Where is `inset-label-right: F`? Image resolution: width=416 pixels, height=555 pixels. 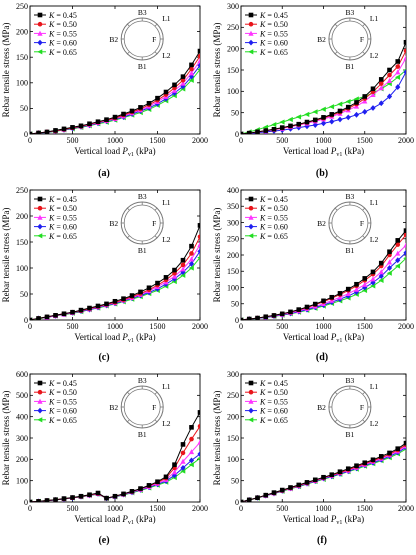
inset-label-right: F is located at coordinates (362, 407).